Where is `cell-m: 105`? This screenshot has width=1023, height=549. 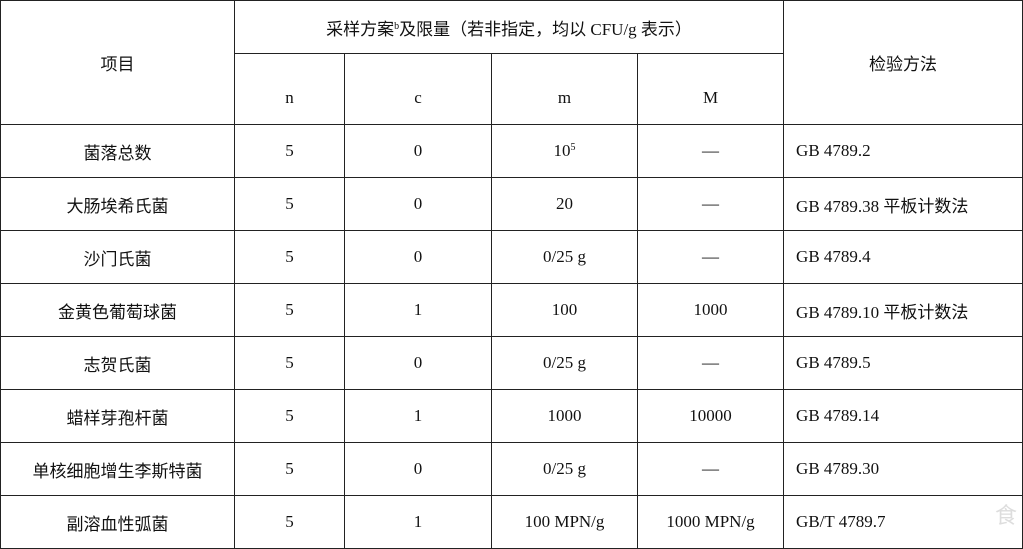 cell-m: 105 is located at coordinates (565, 151).